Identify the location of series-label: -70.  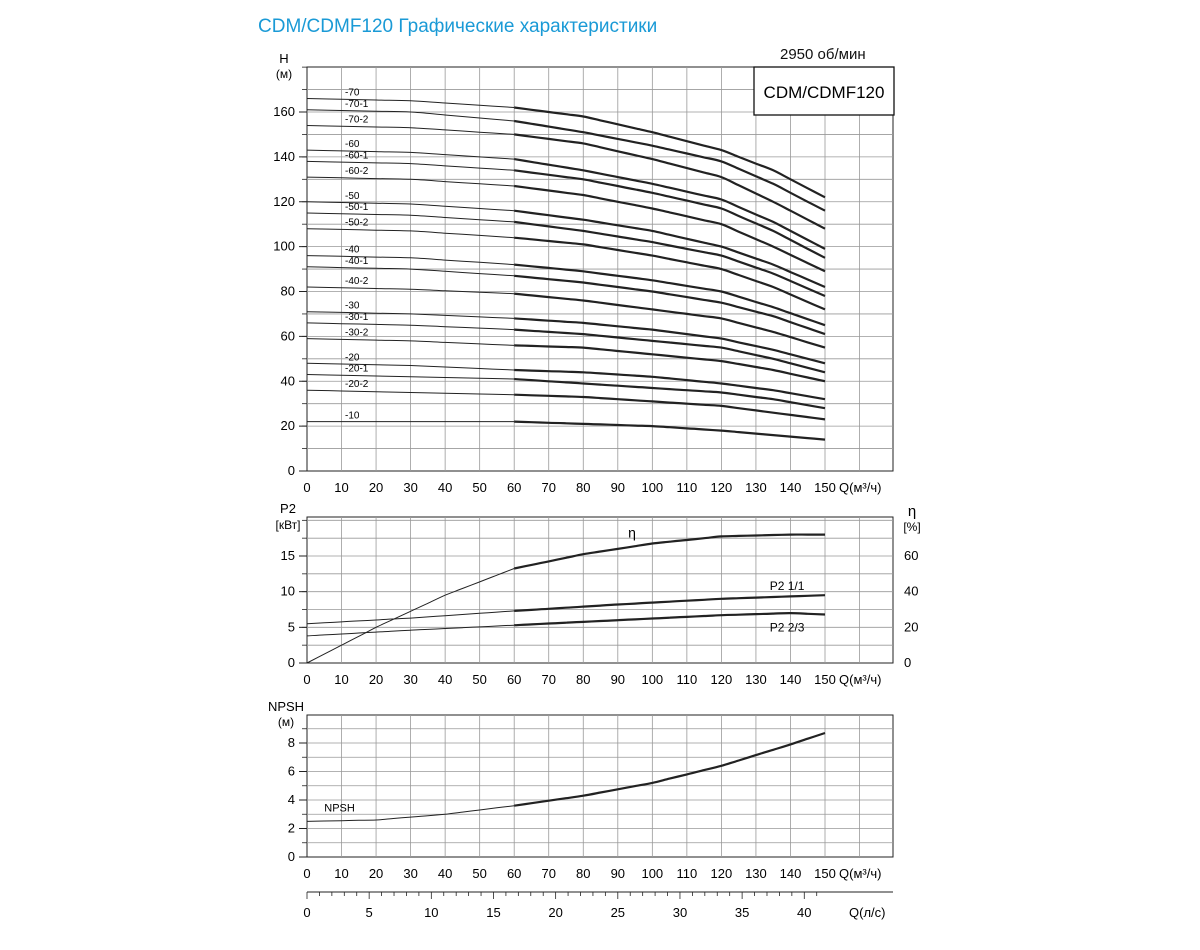
(352, 93).